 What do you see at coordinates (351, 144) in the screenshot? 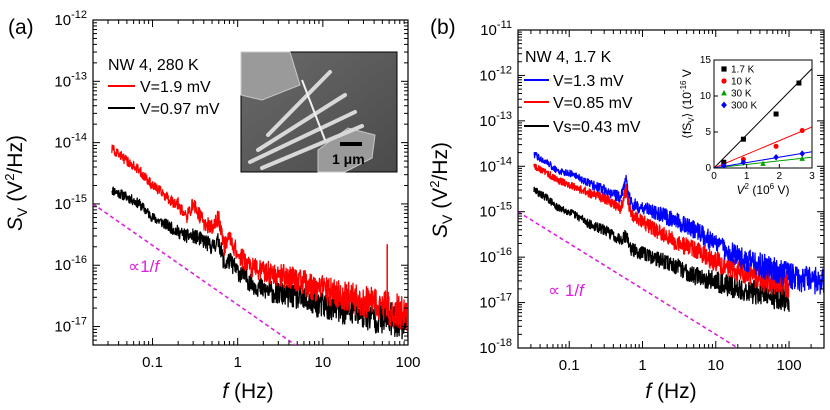
I see `scale-bar` at bounding box center [351, 144].